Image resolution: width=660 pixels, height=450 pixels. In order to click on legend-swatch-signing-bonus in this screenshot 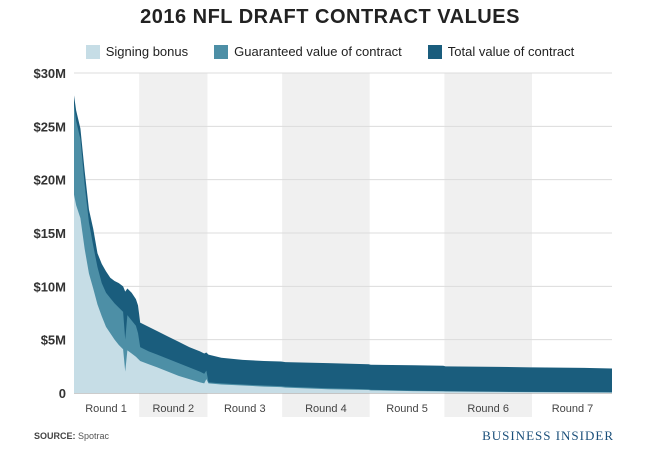, I will do `click(92, 51)`.